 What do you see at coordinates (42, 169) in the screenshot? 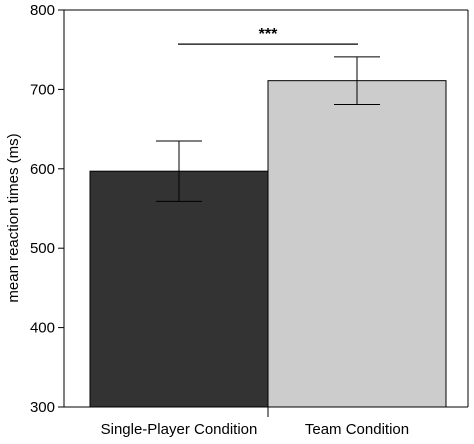
I see `y-tick-label: 600` at bounding box center [42, 169].